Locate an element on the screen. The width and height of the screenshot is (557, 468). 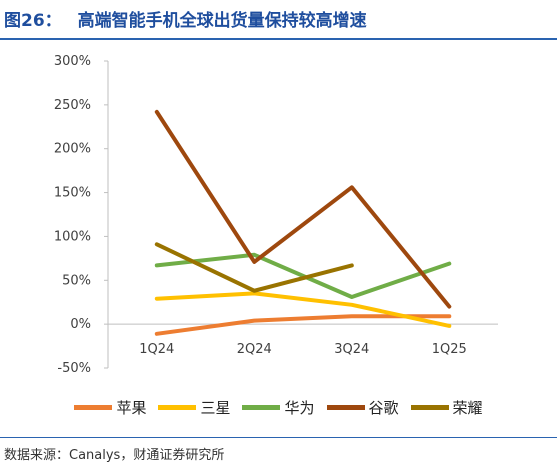
legend-label: 三星 is located at coordinates (215, 407).